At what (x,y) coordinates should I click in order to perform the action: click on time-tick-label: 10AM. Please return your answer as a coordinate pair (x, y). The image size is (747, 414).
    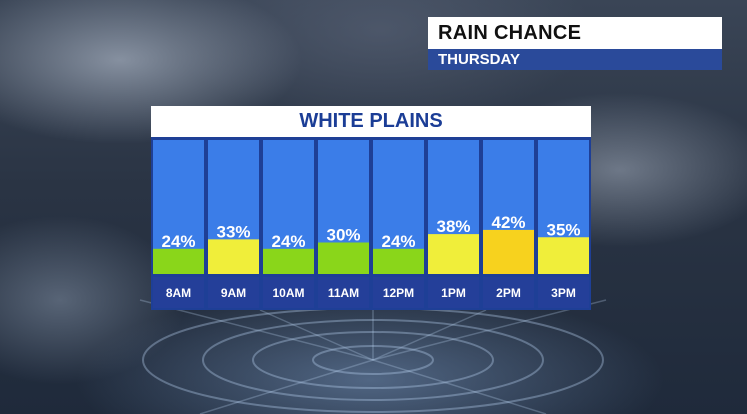
    Looking at the image, I should click on (288, 293).